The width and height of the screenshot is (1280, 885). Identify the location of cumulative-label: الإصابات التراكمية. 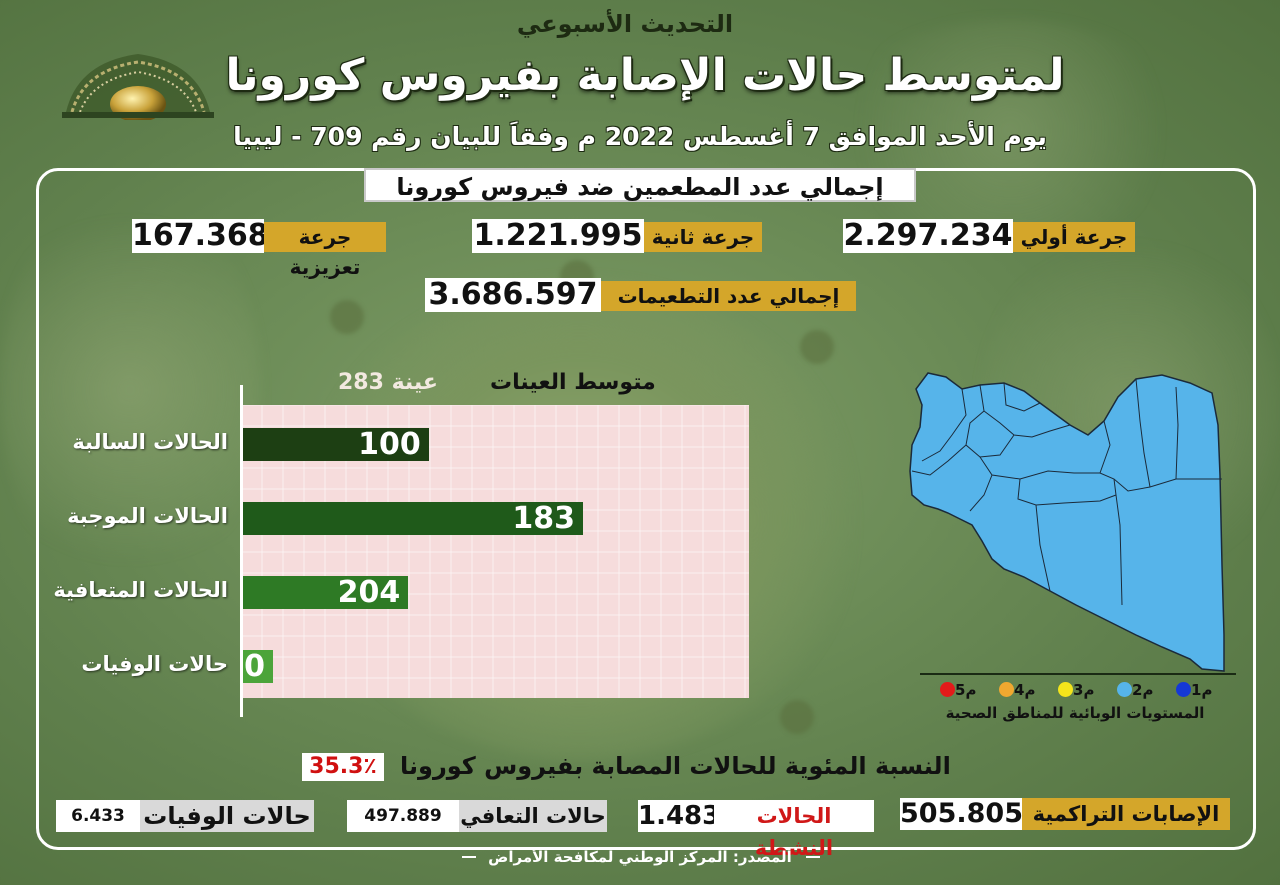
(1126, 814).